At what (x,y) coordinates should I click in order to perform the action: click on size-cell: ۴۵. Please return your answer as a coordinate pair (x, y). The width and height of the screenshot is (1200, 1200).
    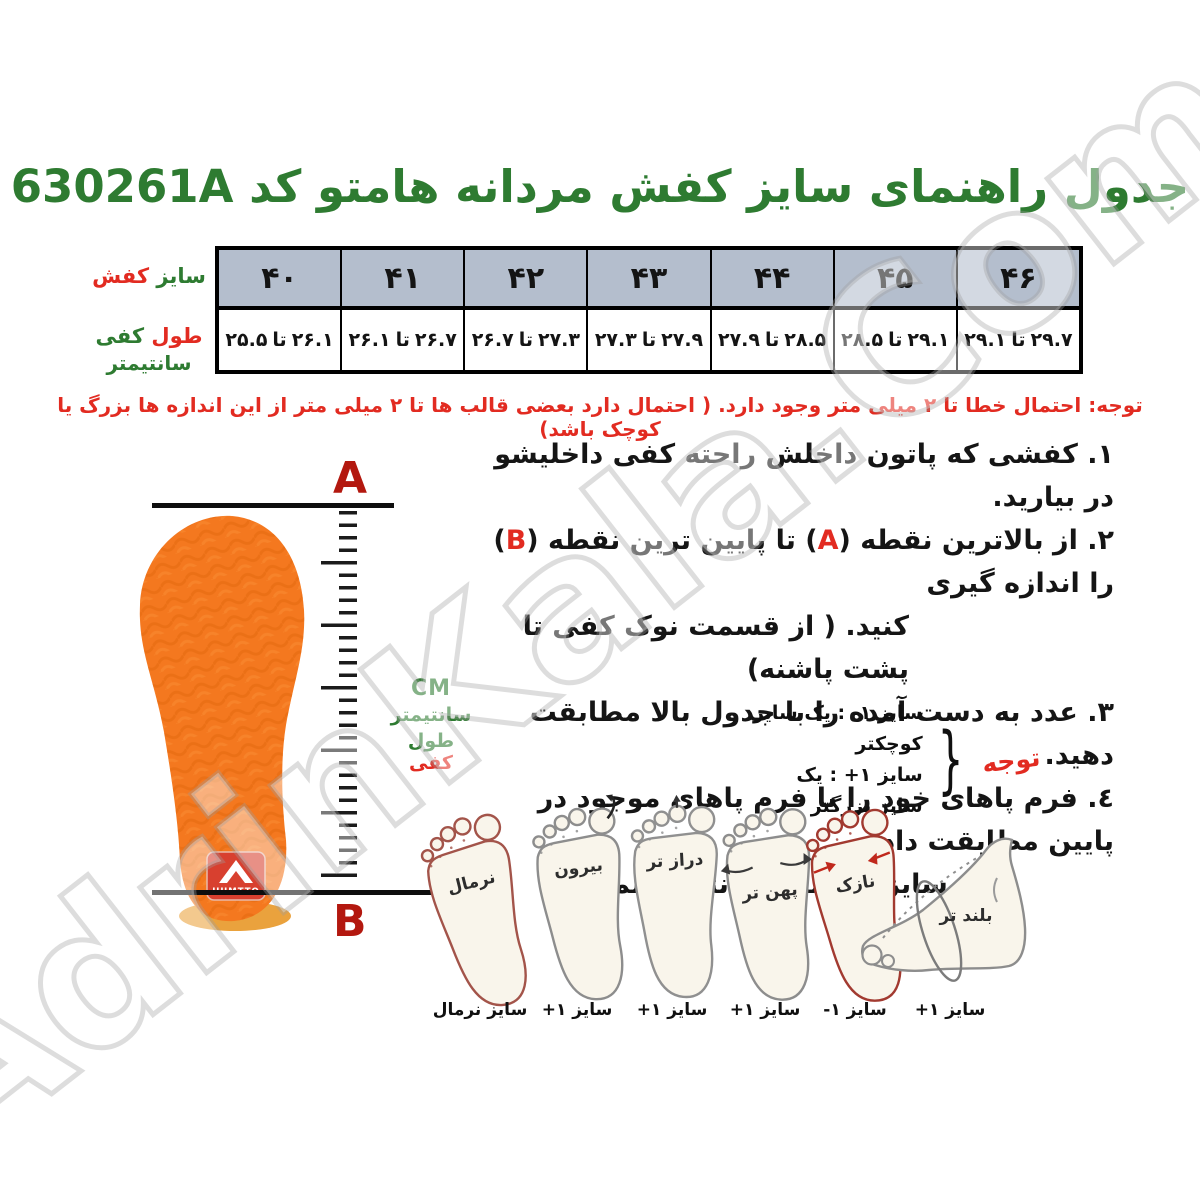
    Looking at the image, I should click on (894, 278).